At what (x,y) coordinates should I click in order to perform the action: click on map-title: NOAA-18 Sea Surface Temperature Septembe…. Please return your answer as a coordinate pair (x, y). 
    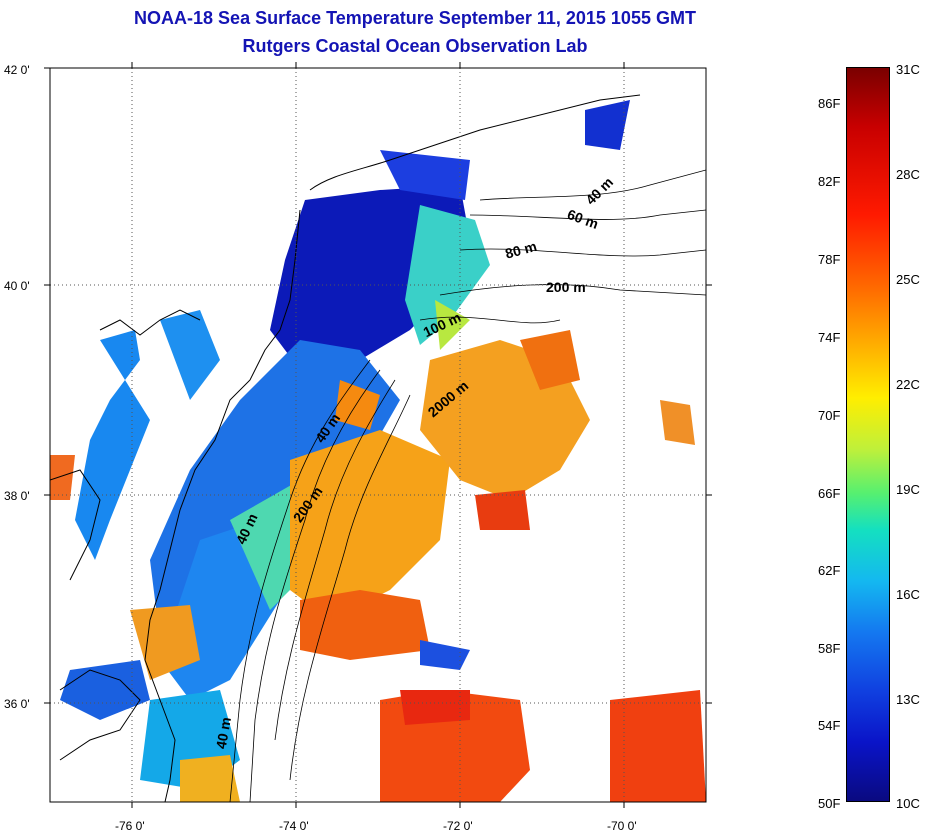
    Looking at the image, I should click on (415, 18).